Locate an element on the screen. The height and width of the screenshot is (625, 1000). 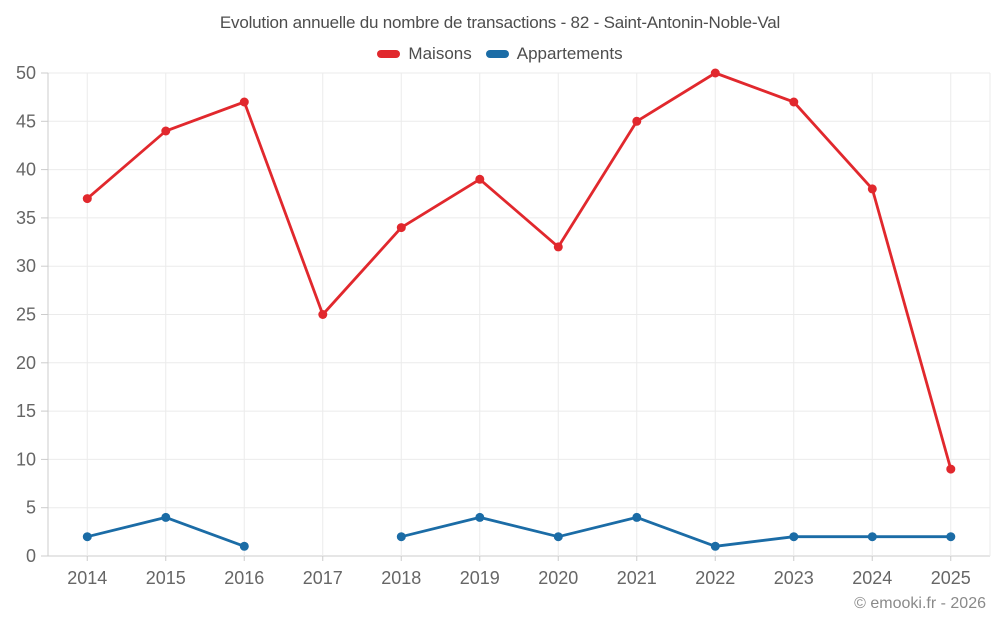
x-axis-label: 2017 is located at coordinates (323, 578).